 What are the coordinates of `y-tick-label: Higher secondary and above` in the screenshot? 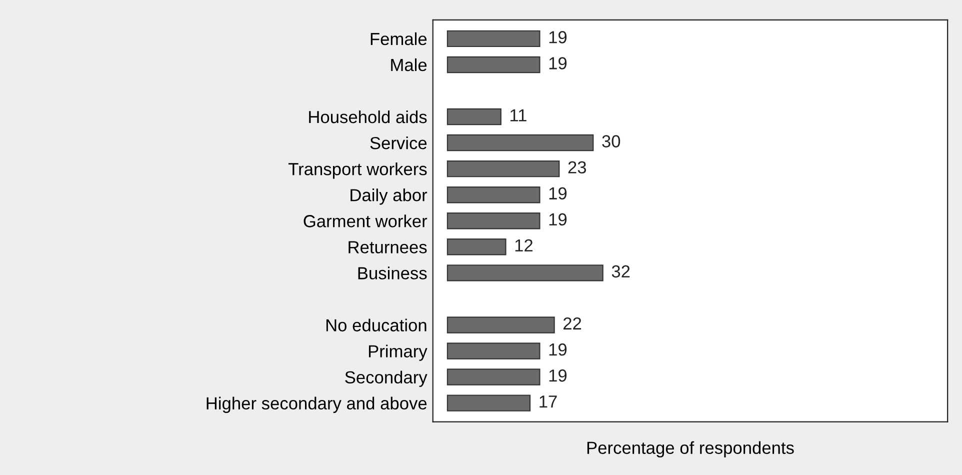 It's located at (316, 404).